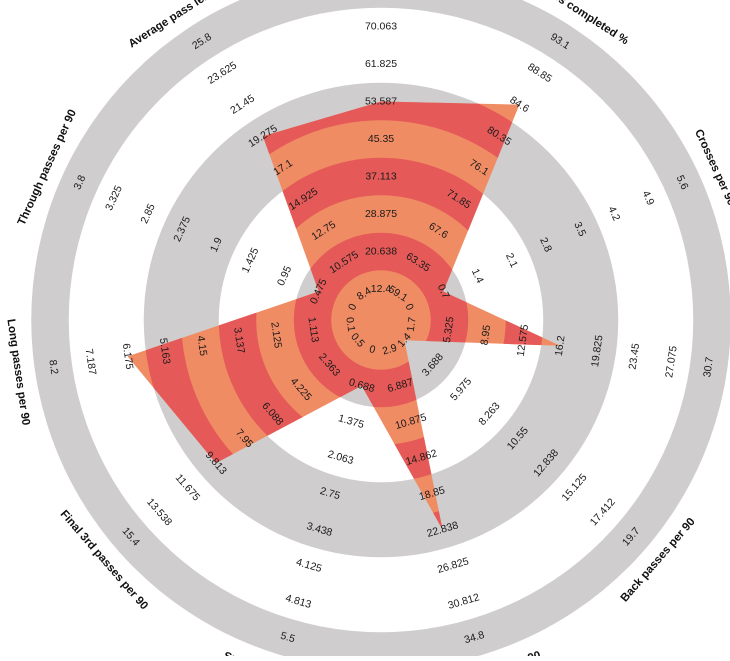  I want to click on tick-label: 3.5, so click(579, 229).